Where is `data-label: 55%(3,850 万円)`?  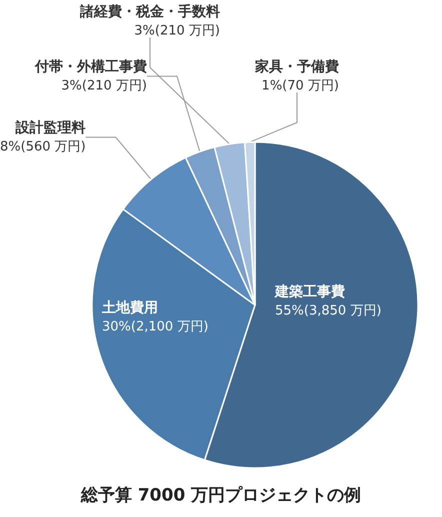 data-label: 55%(3,850 万円) is located at coordinates (328, 311).